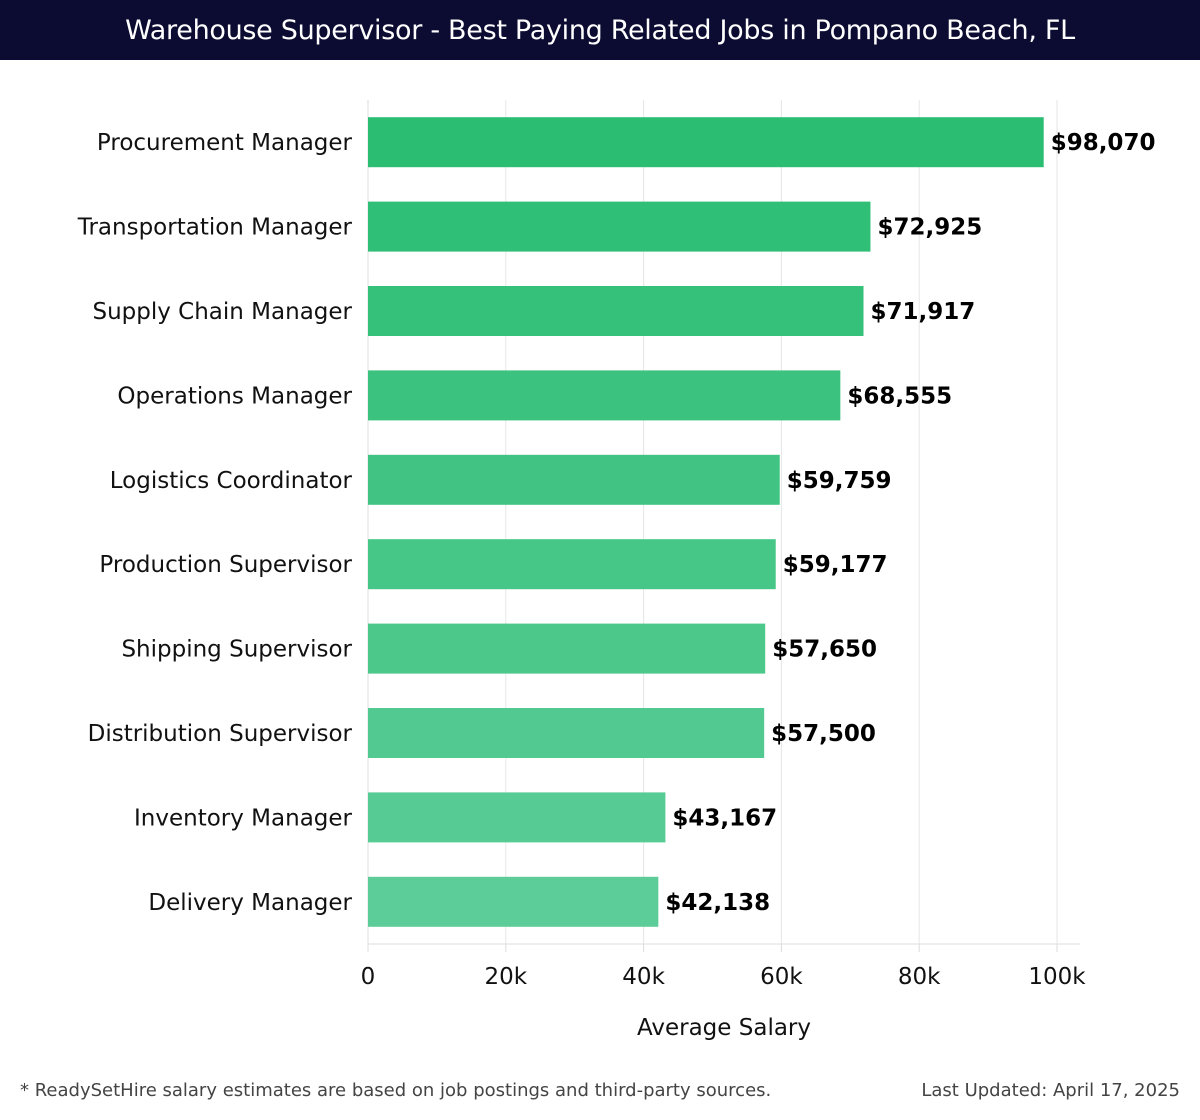 This screenshot has height=1120, width=1200. Describe the element at coordinates (724, 1028) in the screenshot. I see `x-axis-title: Average Salary` at that location.